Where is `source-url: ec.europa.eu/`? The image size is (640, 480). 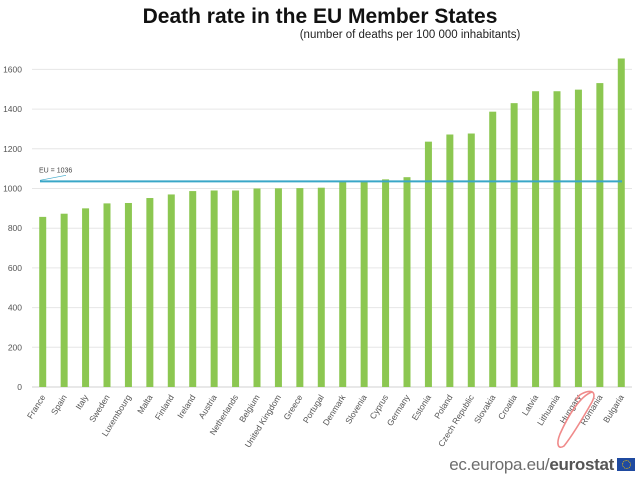 source-url: ec.europa.eu/ is located at coordinates (499, 464).